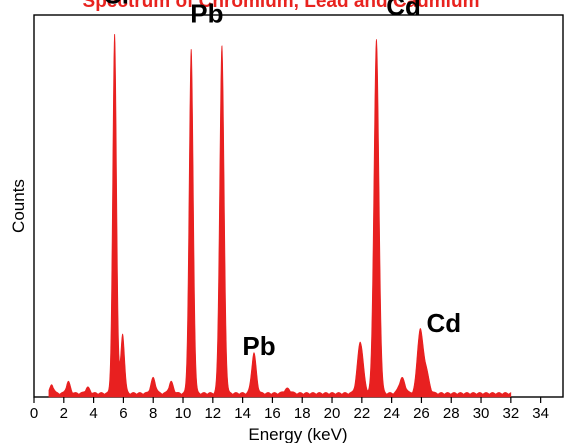 The height and width of the screenshot is (443, 566). What do you see at coordinates (242, 413) in the screenshot?
I see `x-tick-label: 14` at bounding box center [242, 413].